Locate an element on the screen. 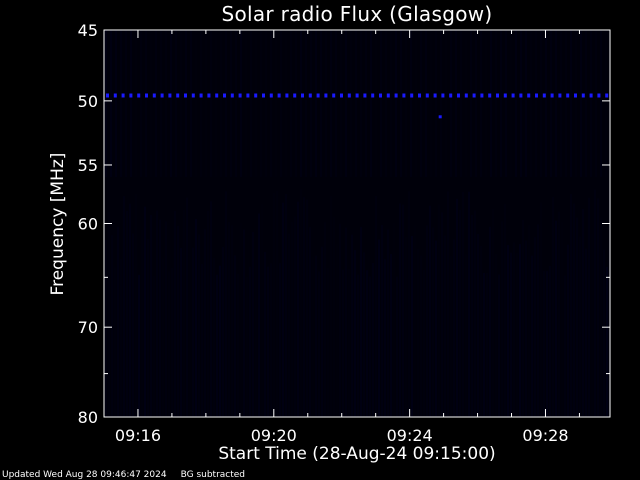  y-axis-label: Frequency [MHz] is located at coordinates (58, 224).